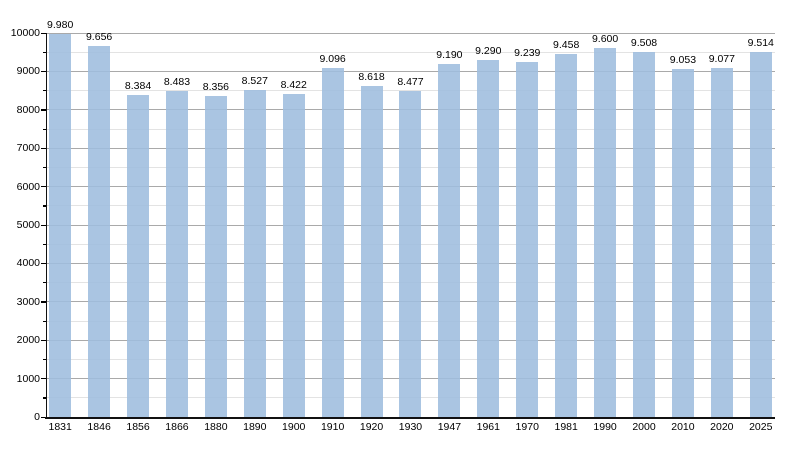 This screenshot has width=800, height=450. Describe the element at coordinates (488, 51) in the screenshot. I see `bar-value-label: 9.290` at that location.